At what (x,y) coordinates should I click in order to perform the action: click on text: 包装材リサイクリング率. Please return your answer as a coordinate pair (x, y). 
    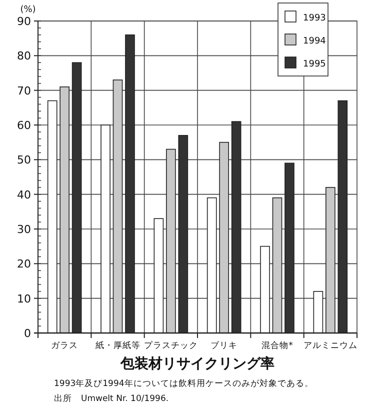
    Looking at the image, I should click on (197, 363).